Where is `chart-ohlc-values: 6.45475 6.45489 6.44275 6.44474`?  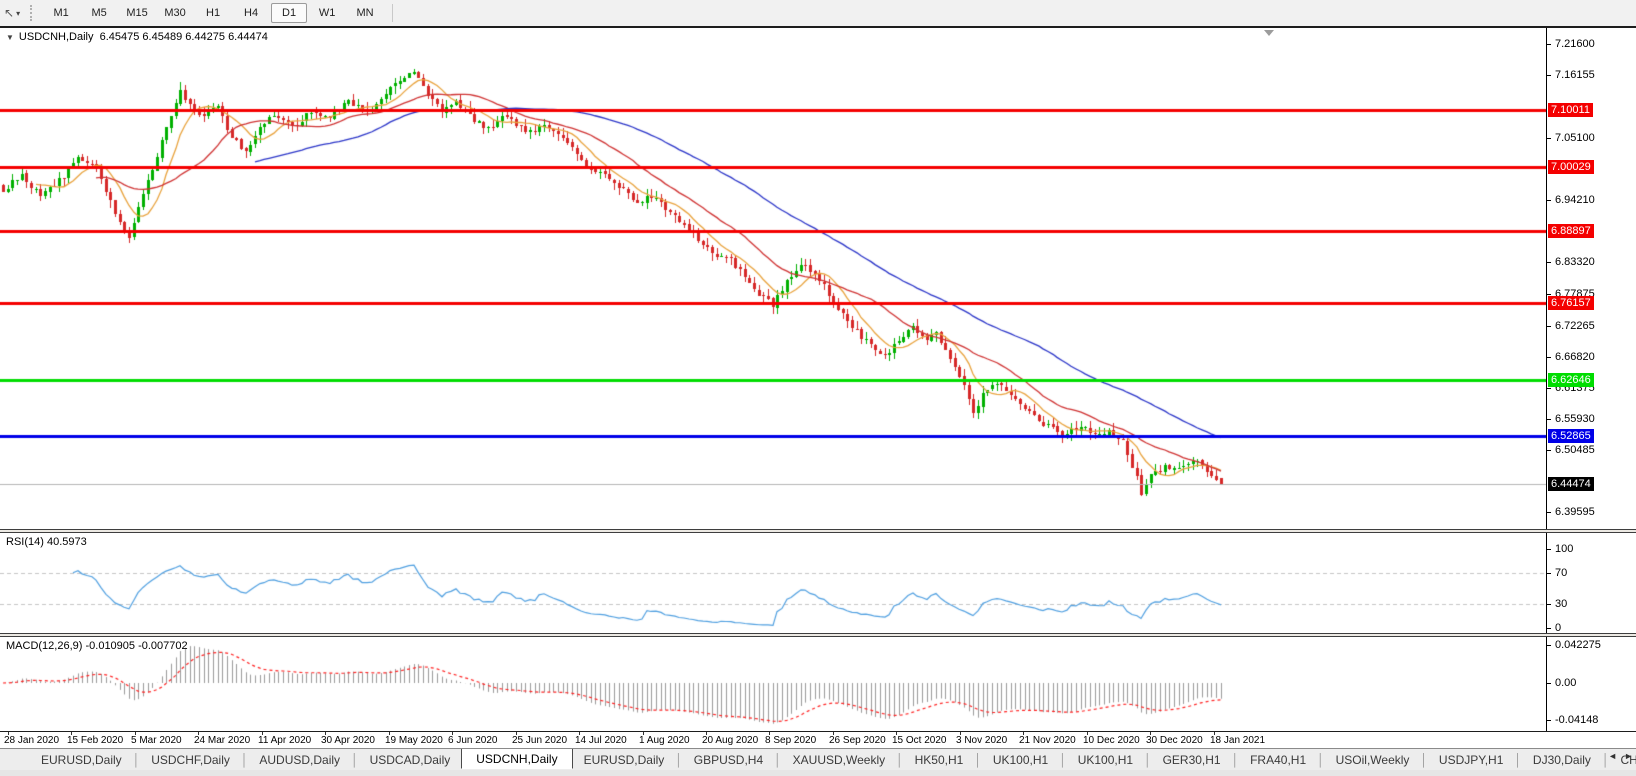
chart-ohlc-values: 6.45475 6.45489 6.44275 6.44474 is located at coordinates (183, 37).